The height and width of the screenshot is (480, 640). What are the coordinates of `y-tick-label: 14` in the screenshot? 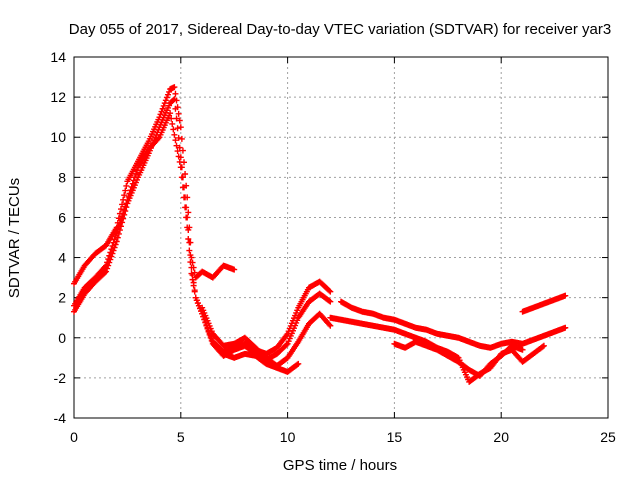 It's located at (58, 57).